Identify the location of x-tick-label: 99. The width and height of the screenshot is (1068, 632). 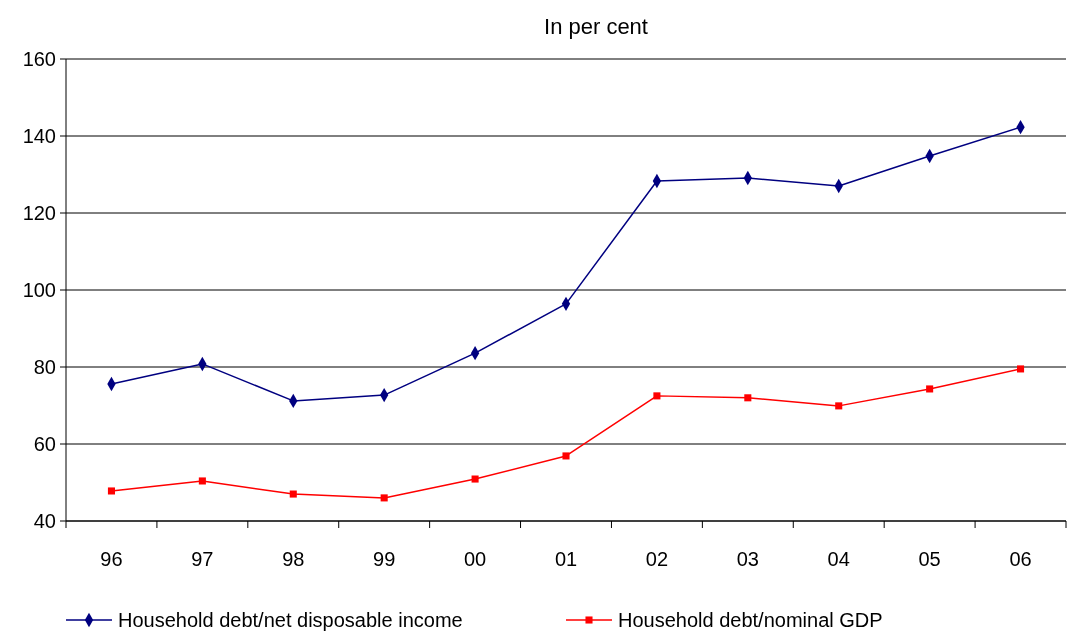
(384, 559).